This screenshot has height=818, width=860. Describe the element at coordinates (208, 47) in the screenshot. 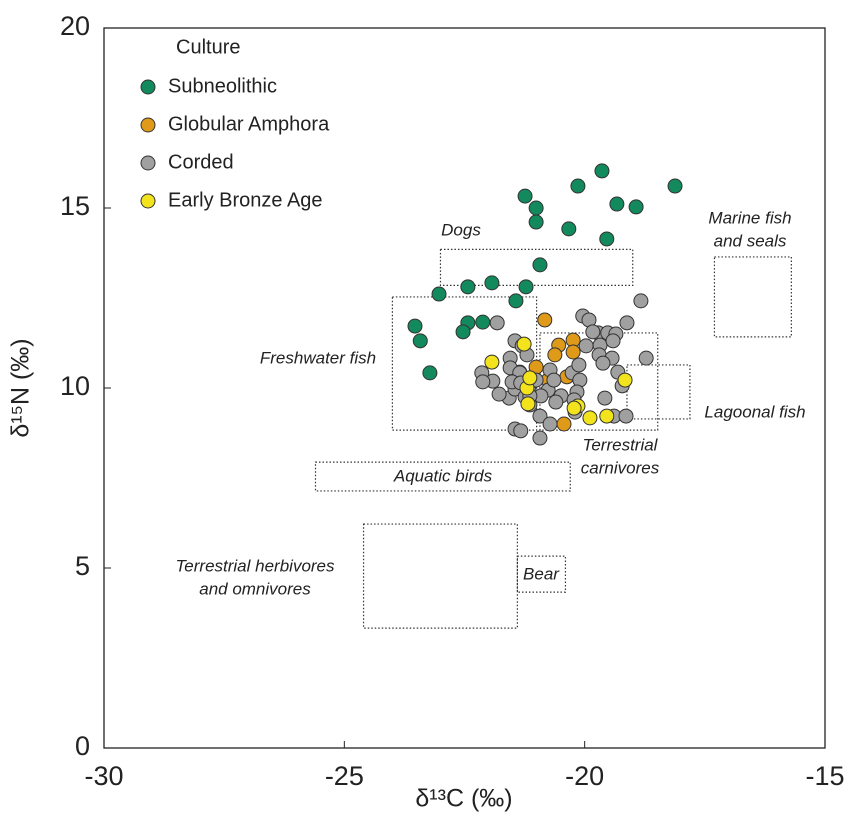

I see `legend-title: Culture` at that location.